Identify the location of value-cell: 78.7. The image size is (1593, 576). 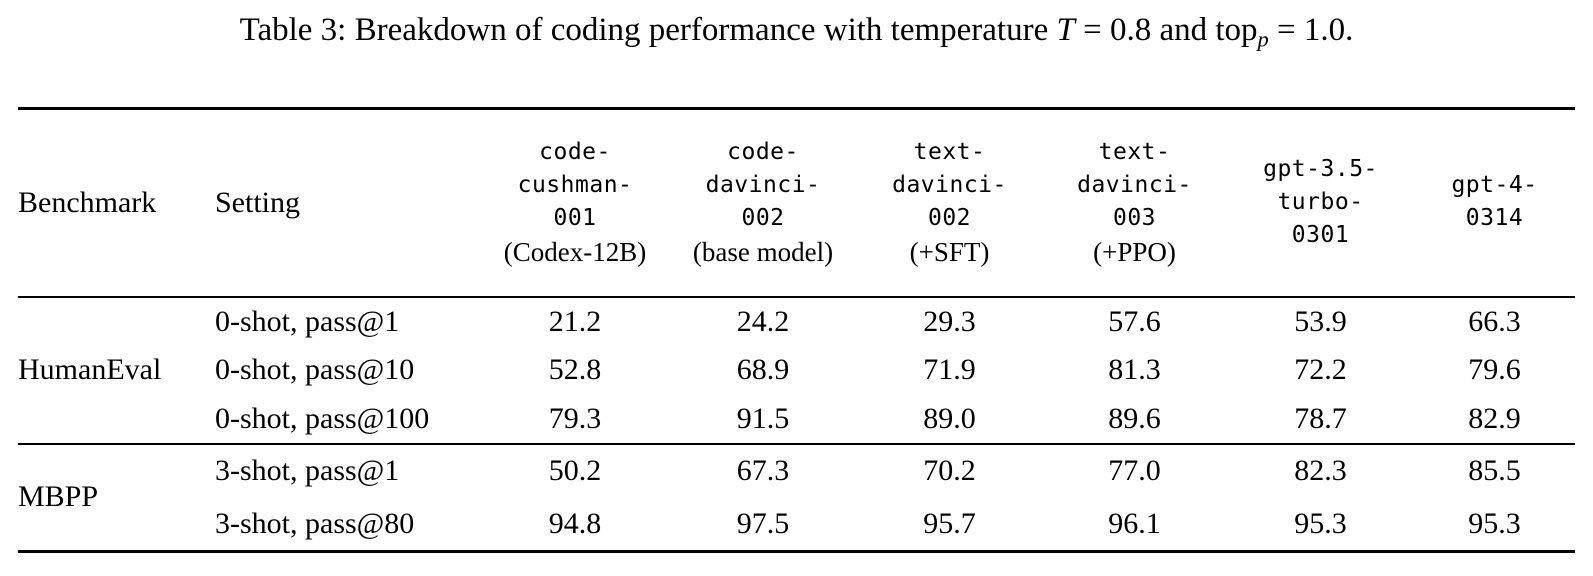
(1320, 418).